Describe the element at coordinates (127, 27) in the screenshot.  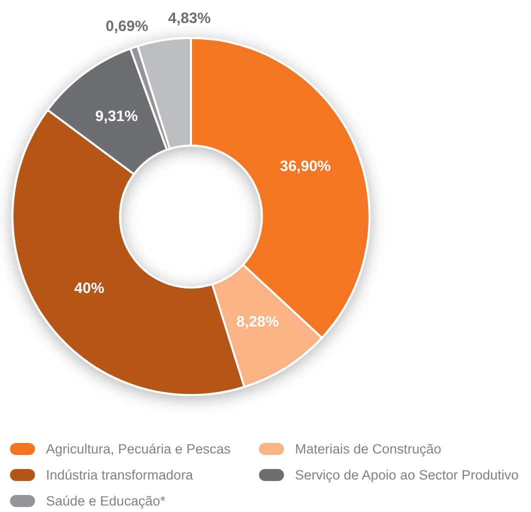
I see `data-label: 0,69%` at that location.